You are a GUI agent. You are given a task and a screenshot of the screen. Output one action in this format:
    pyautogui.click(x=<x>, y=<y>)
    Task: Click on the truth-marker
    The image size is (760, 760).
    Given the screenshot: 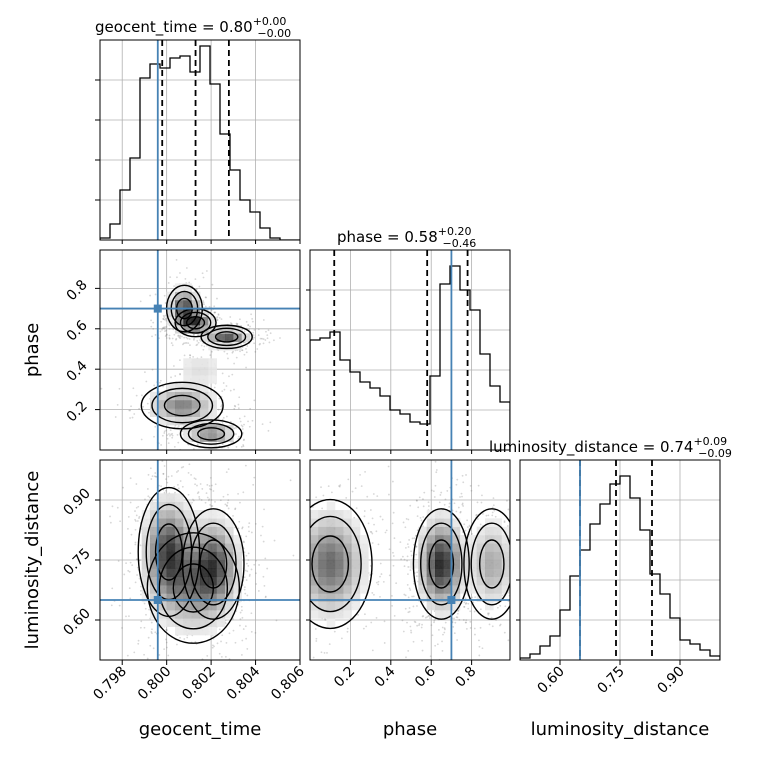 What is the action you would take?
    pyautogui.click(x=157, y=600)
    